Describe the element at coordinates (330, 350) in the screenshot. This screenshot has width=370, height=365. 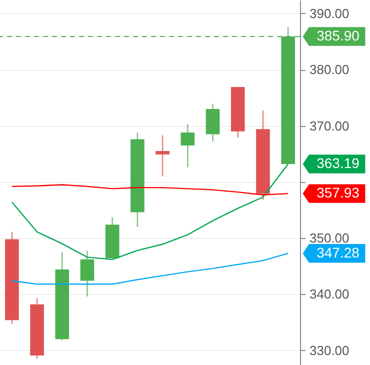
I see `y-tick-label: 330.00` at that location.